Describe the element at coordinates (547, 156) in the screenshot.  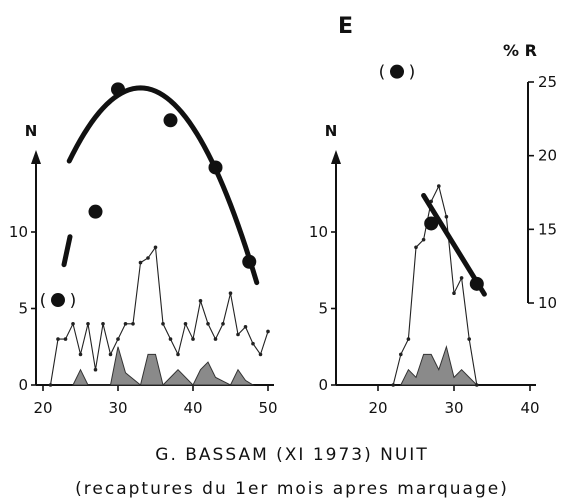
I see `right-tick-label: 20` at that location.